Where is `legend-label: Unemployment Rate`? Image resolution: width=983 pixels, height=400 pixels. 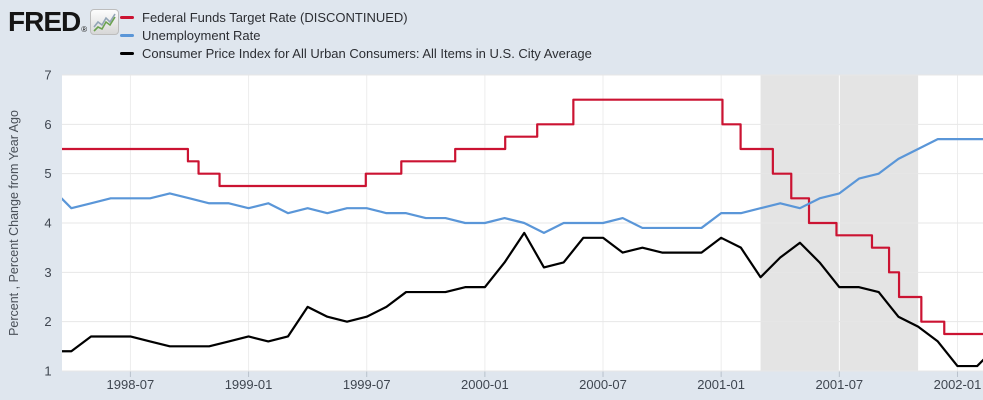 legend-label: Unemployment Rate is located at coordinates (201, 35).